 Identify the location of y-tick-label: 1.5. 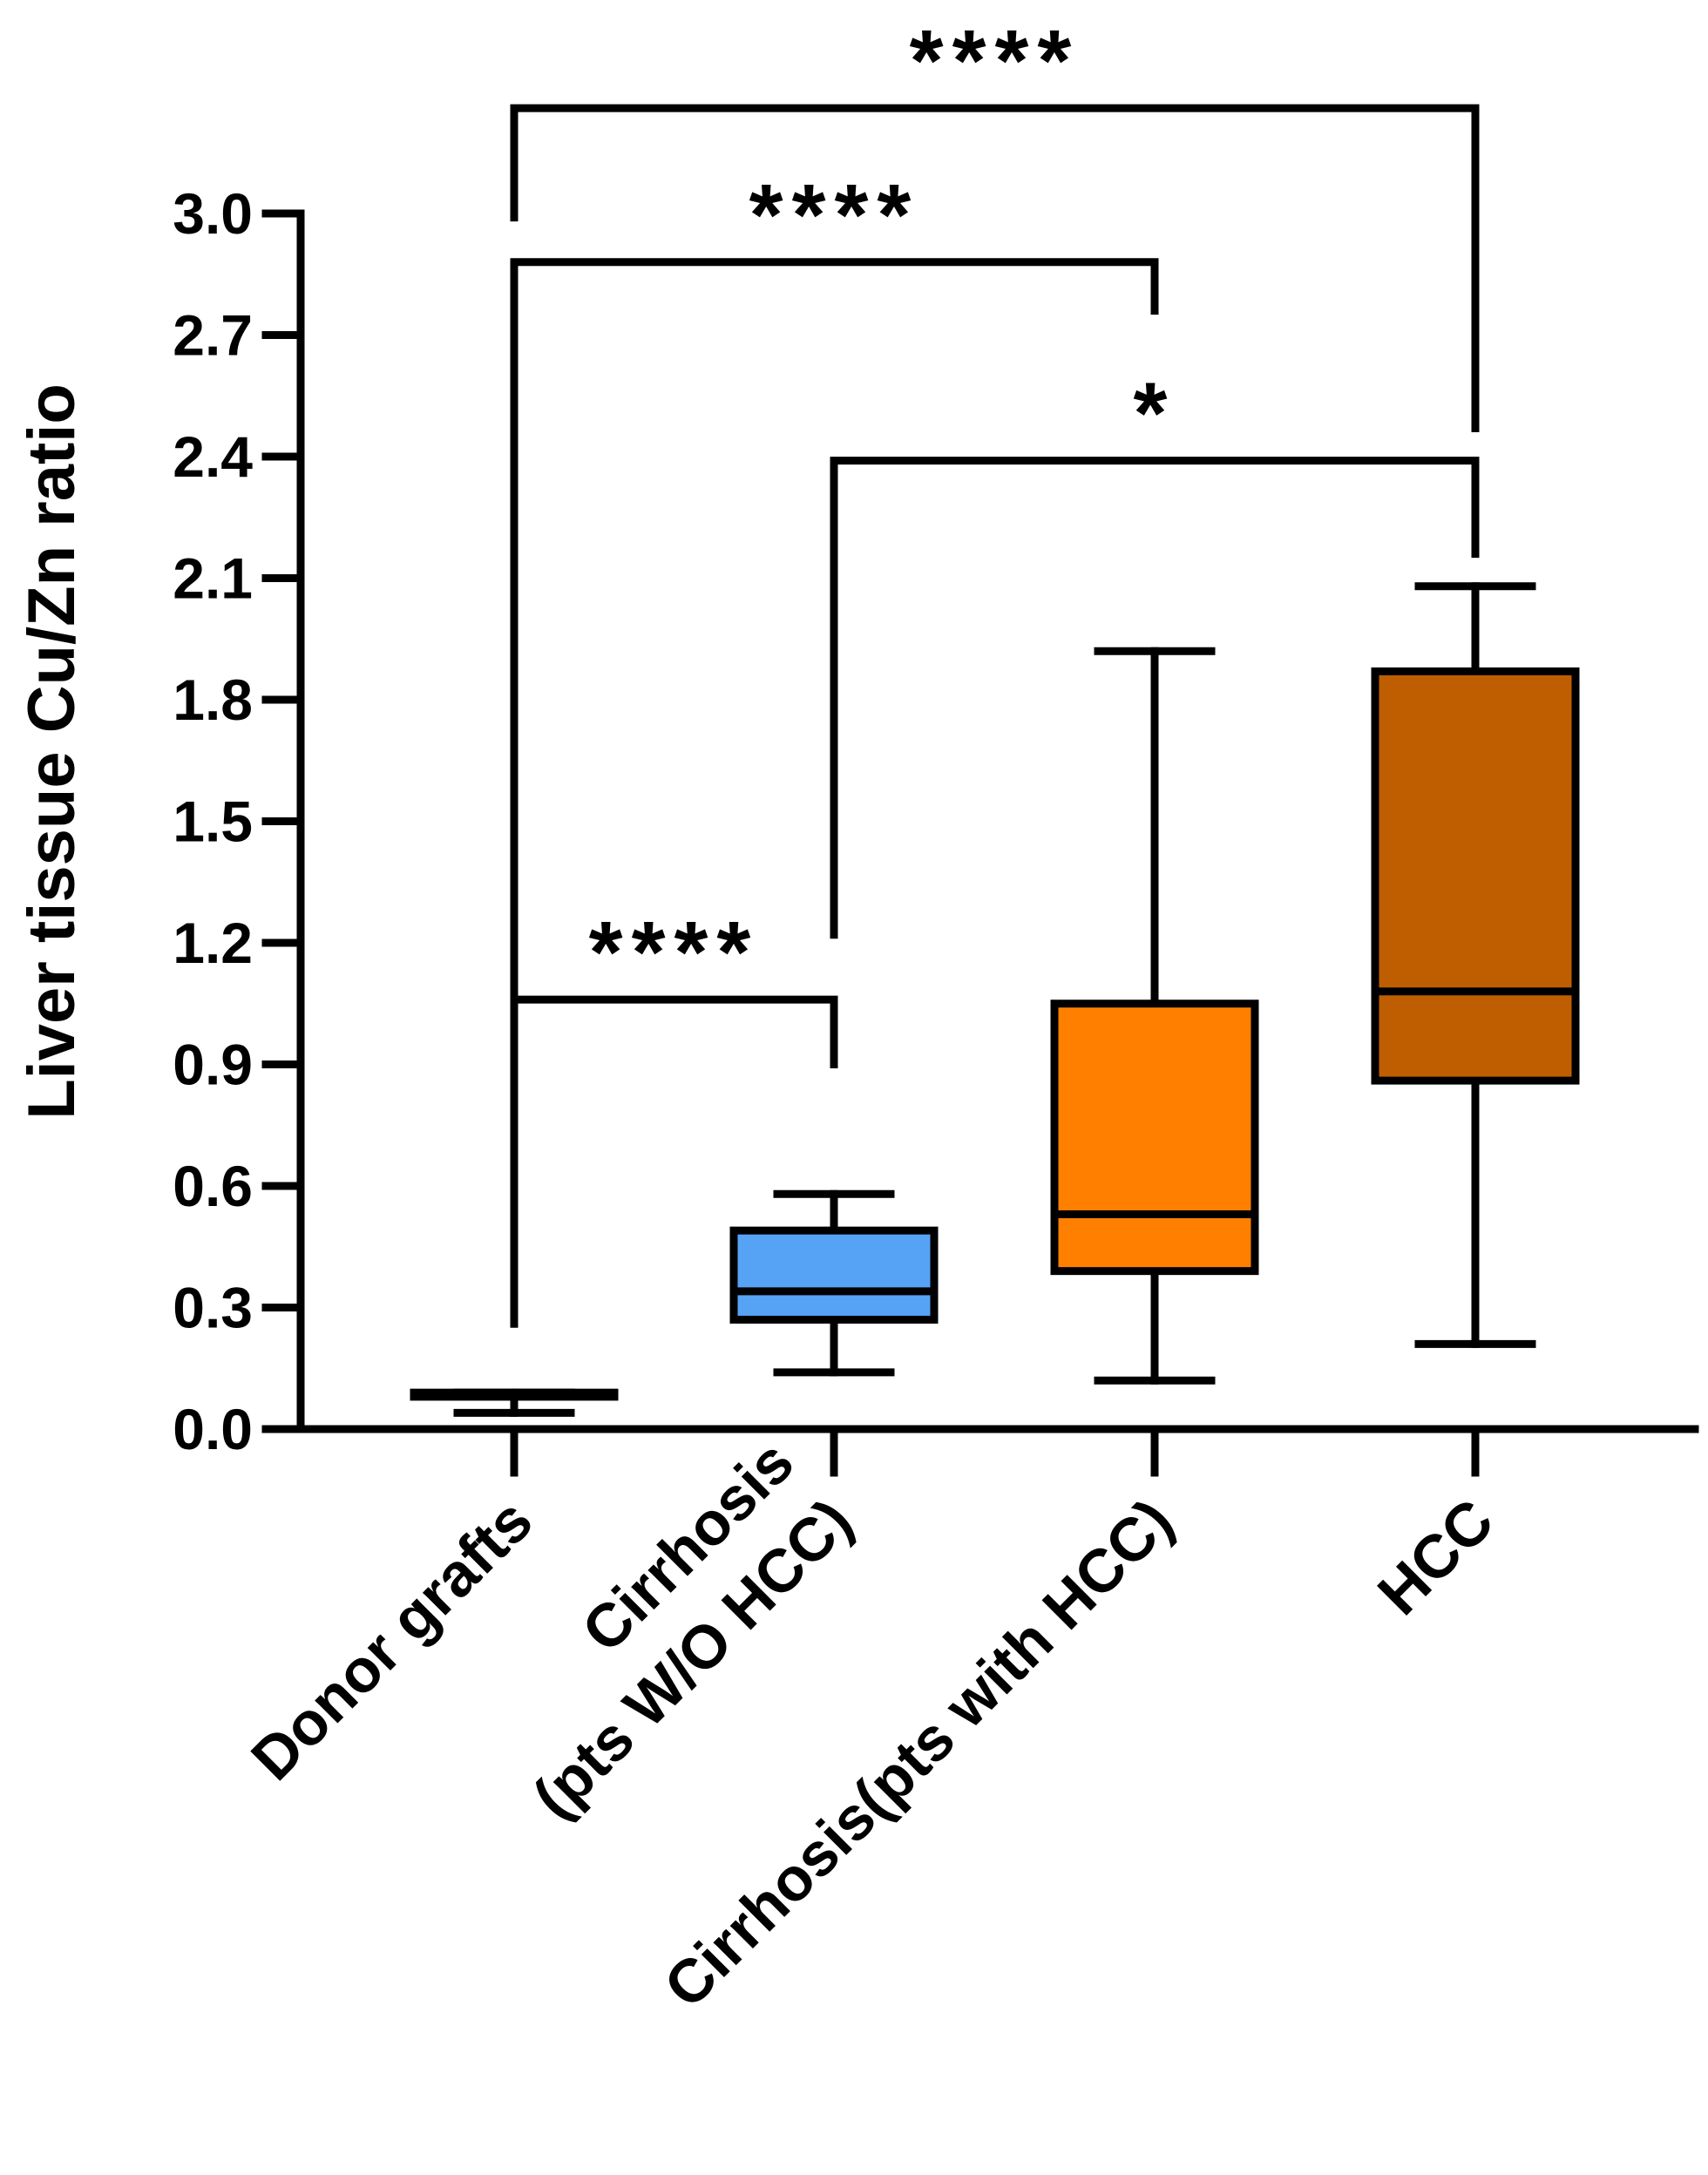
(213, 821).